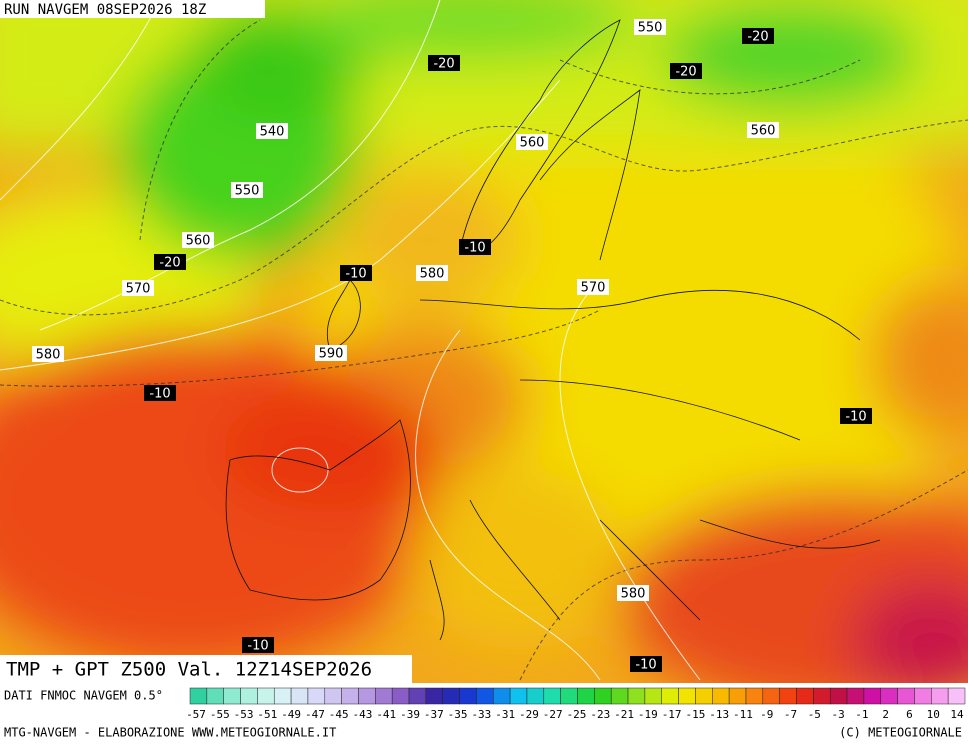 Image resolution: width=968 pixels, height=745 pixels. Describe the element at coordinates (624, 714) in the screenshot. I see `scale-label: -21` at that location.